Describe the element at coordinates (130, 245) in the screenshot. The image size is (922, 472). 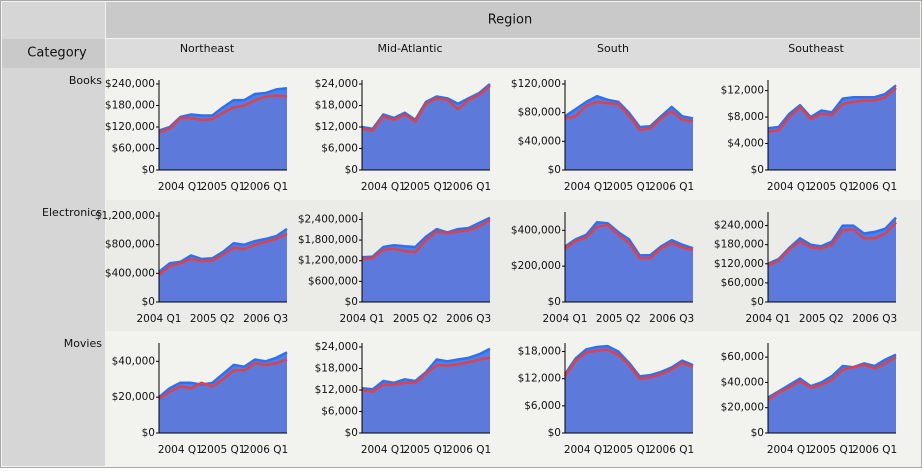
I see `y-tick-label: $800,000` at that location.